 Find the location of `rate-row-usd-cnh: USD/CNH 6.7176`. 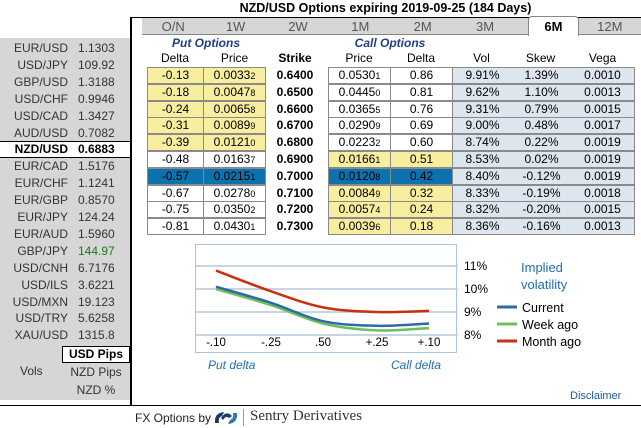

rate-row-usd-cnh: USD/CNH 6.7176 is located at coordinates (65, 268).